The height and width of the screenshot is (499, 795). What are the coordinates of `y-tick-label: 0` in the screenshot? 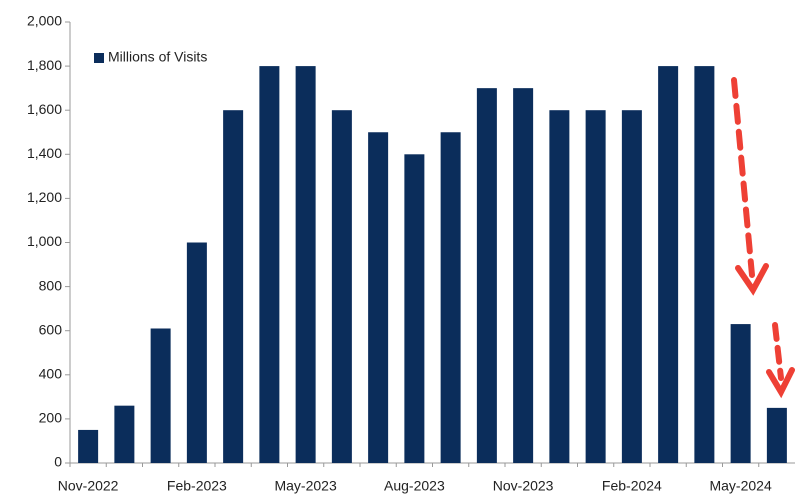 It's located at (58, 462).